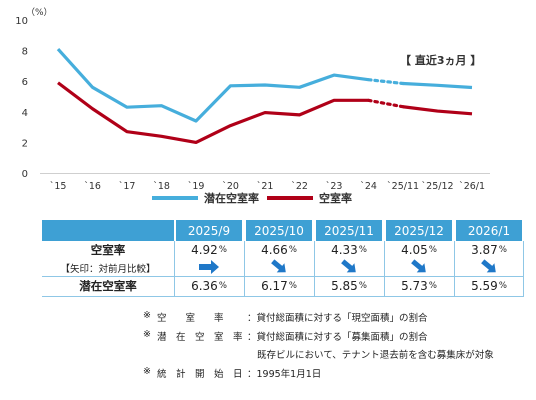 The height and width of the screenshot is (400, 536). I want to click on table-right-border, so click(523, 268).